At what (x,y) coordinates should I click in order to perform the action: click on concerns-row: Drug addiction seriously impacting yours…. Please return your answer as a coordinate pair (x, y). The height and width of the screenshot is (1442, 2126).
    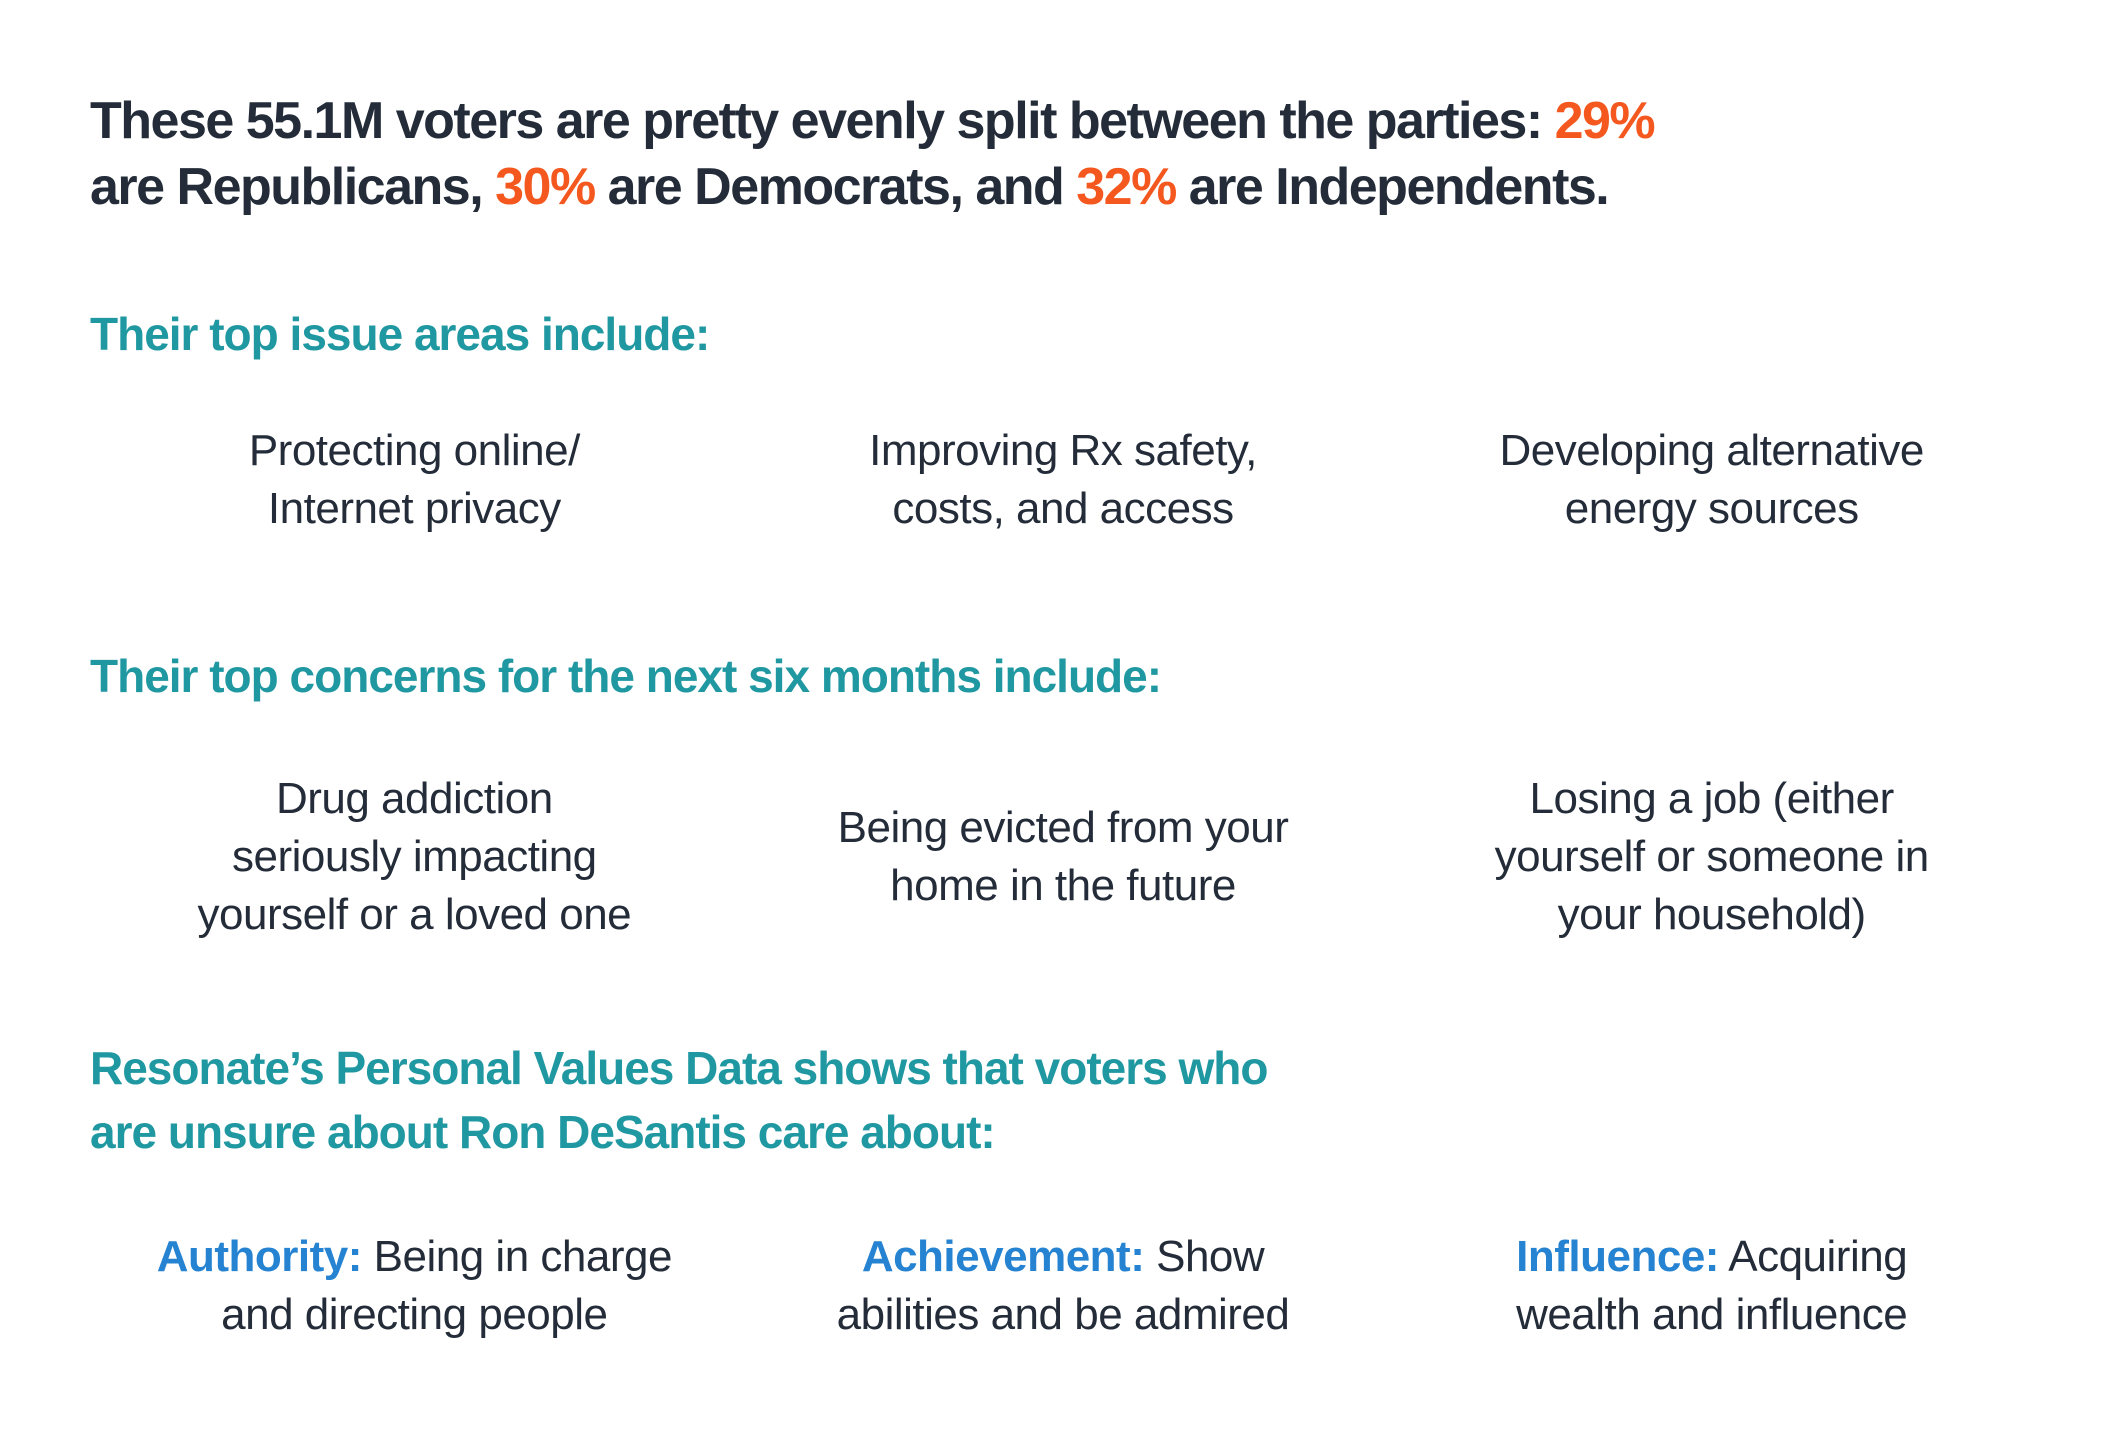
    Looking at the image, I should click on (1063, 857).